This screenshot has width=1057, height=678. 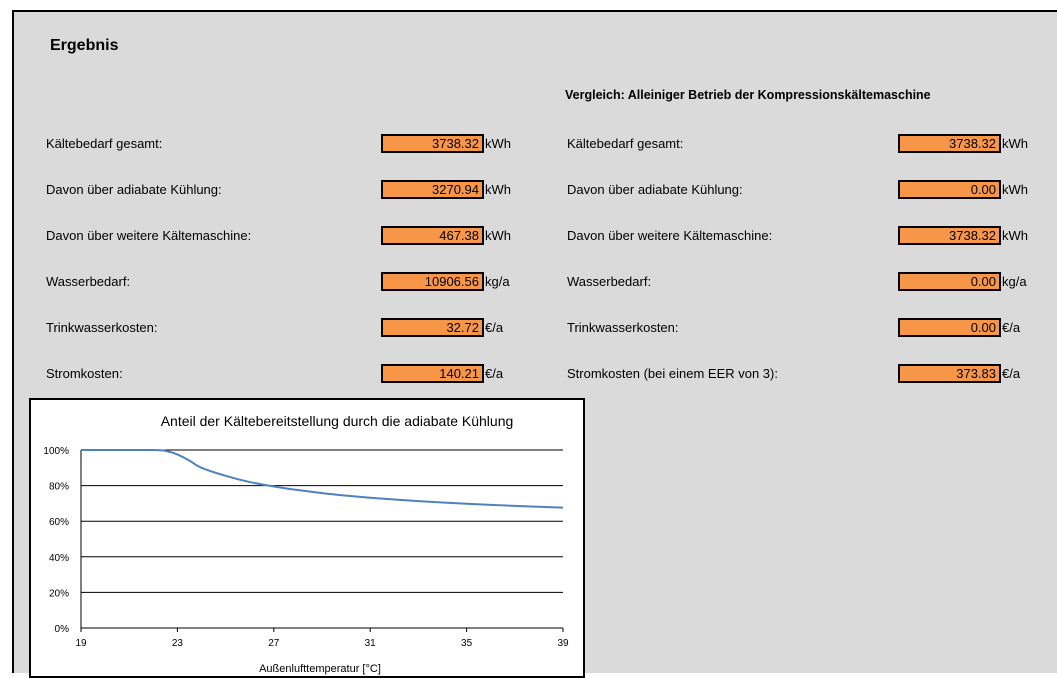 What do you see at coordinates (609, 281) in the screenshot?
I see `comparison-label: Wasserbedarf:` at bounding box center [609, 281].